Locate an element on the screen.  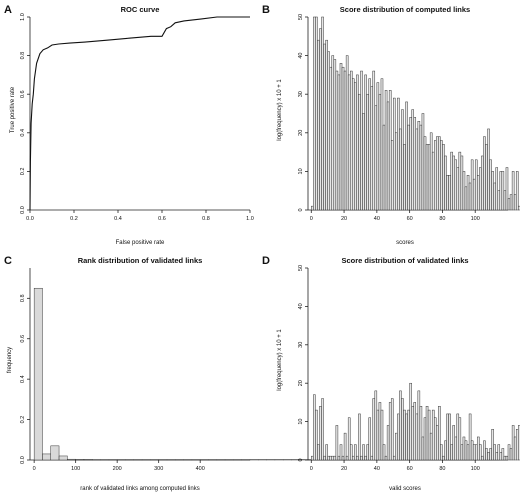
panel-c-title: Rank distribution of validated links is located at coordinates (140, 260).